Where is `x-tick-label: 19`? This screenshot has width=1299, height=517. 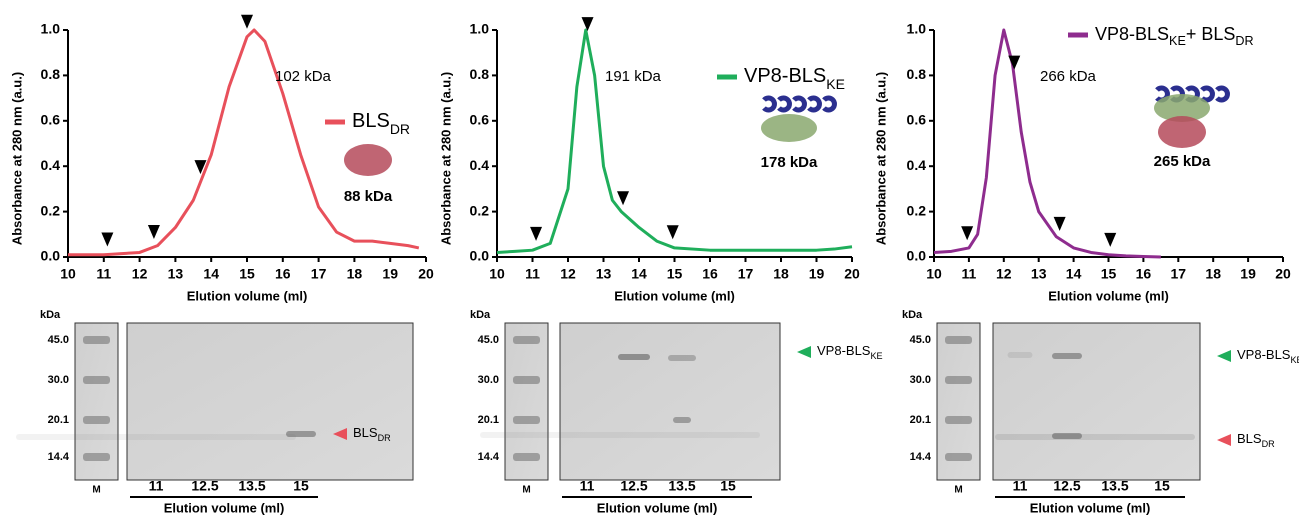
x-tick-label: 19 is located at coordinates (1248, 274).